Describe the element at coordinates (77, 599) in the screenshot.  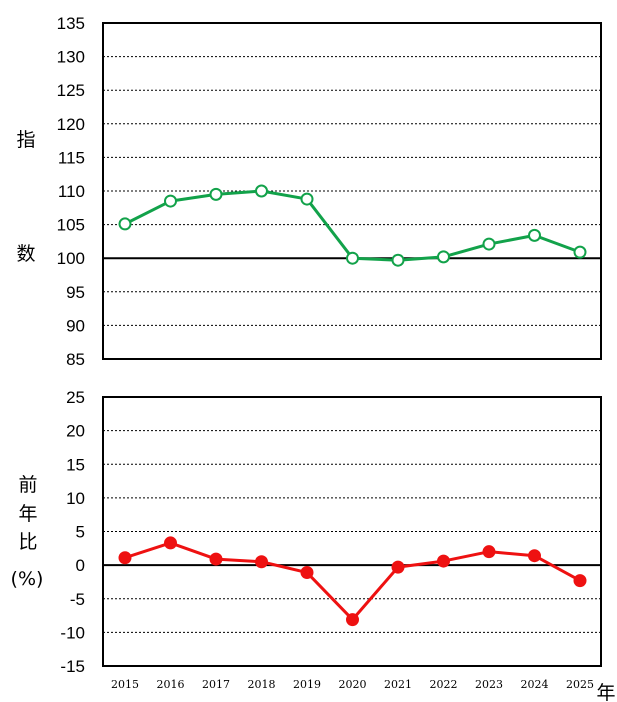
I see `y-tick-label: -5` at that location.